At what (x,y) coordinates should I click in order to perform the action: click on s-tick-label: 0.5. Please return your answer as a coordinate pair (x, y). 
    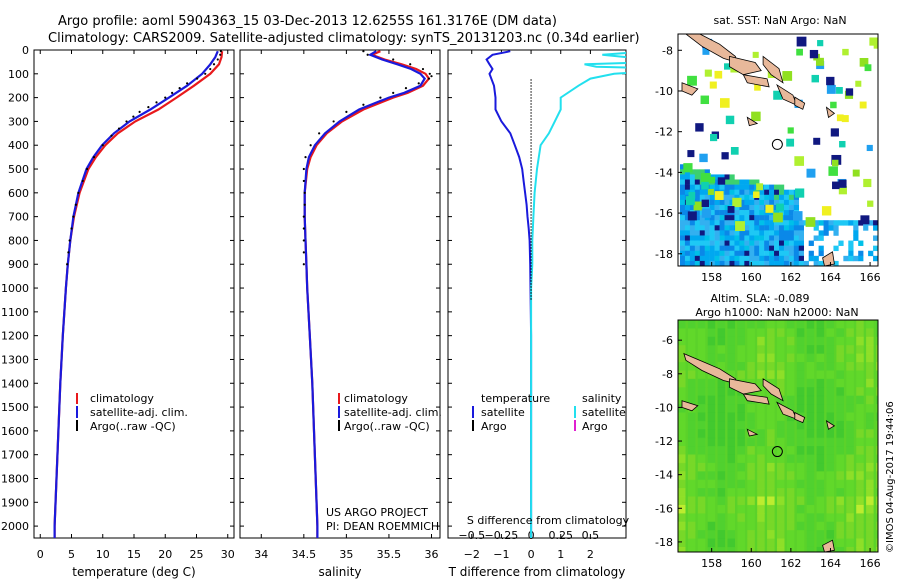
    Looking at the image, I should click on (591, 535).